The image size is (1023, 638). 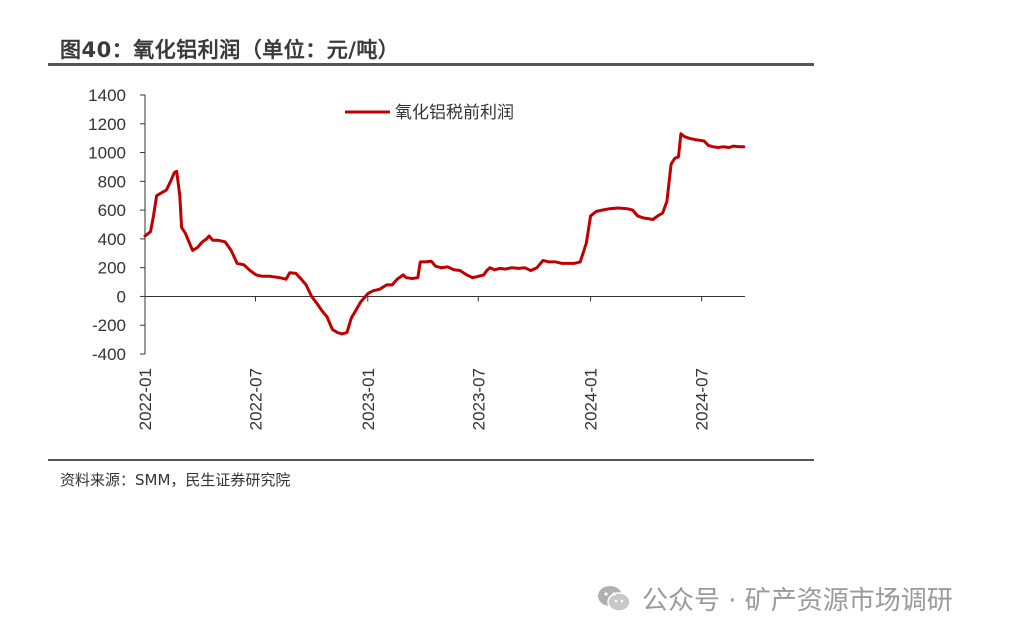 I want to click on y-tick-label: 800, so click(x=112, y=181).